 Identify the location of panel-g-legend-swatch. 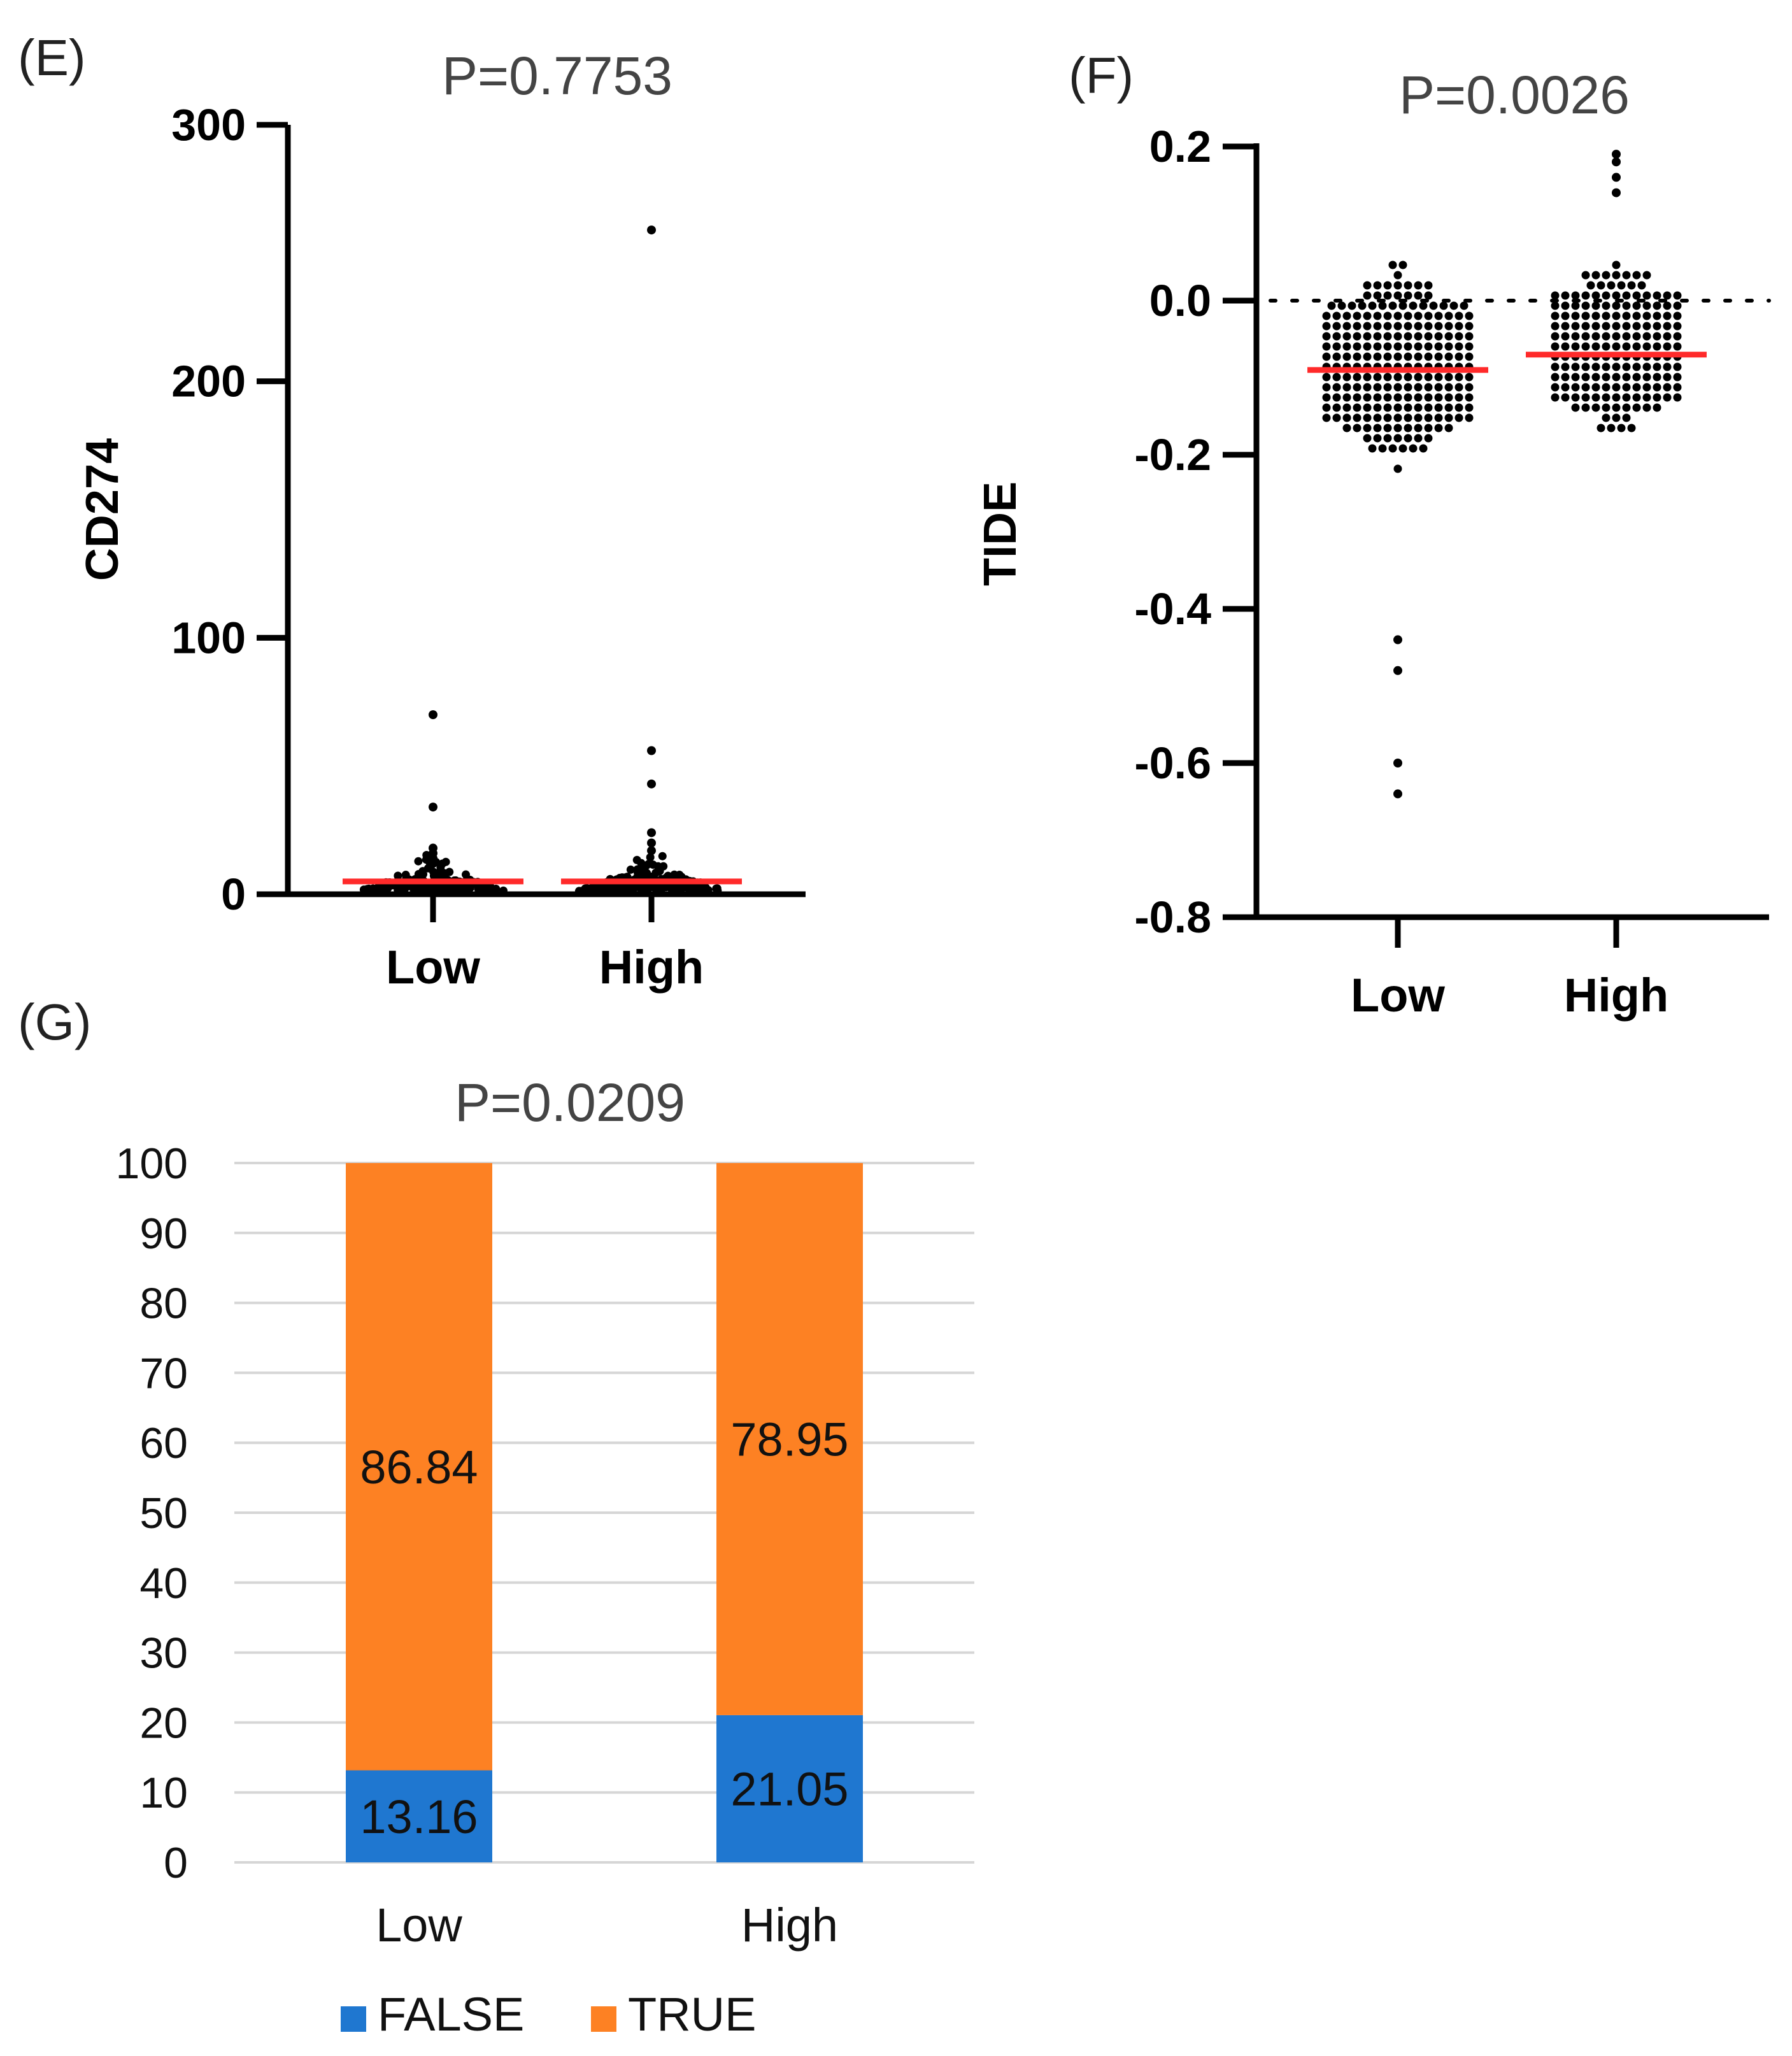
(353, 2019).